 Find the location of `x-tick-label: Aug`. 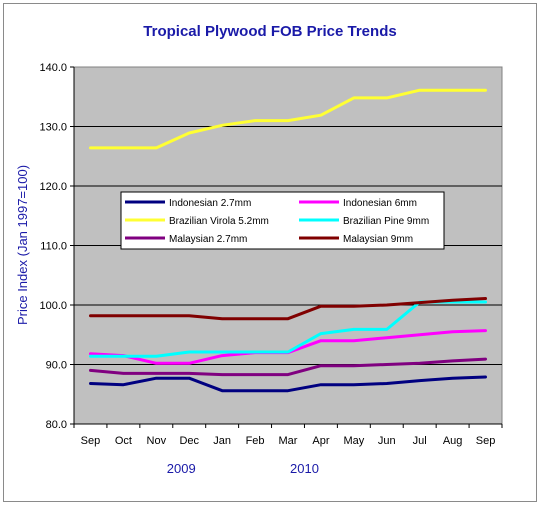

x-tick-label: Aug is located at coordinates (453, 441).